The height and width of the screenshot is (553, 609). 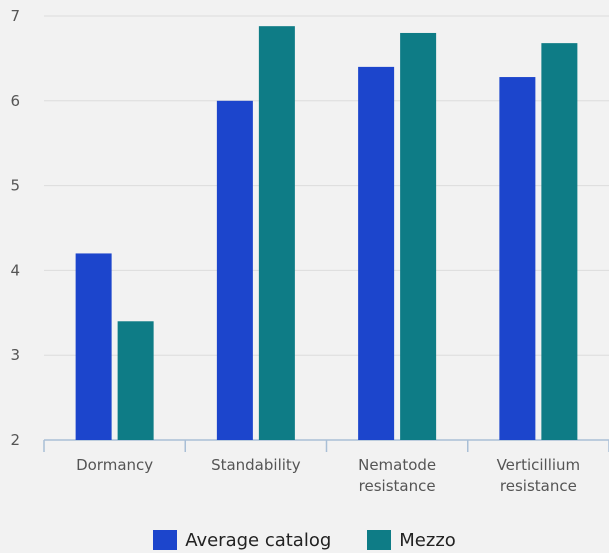 I want to click on x-tick-label: Standability, so click(x=256, y=465).